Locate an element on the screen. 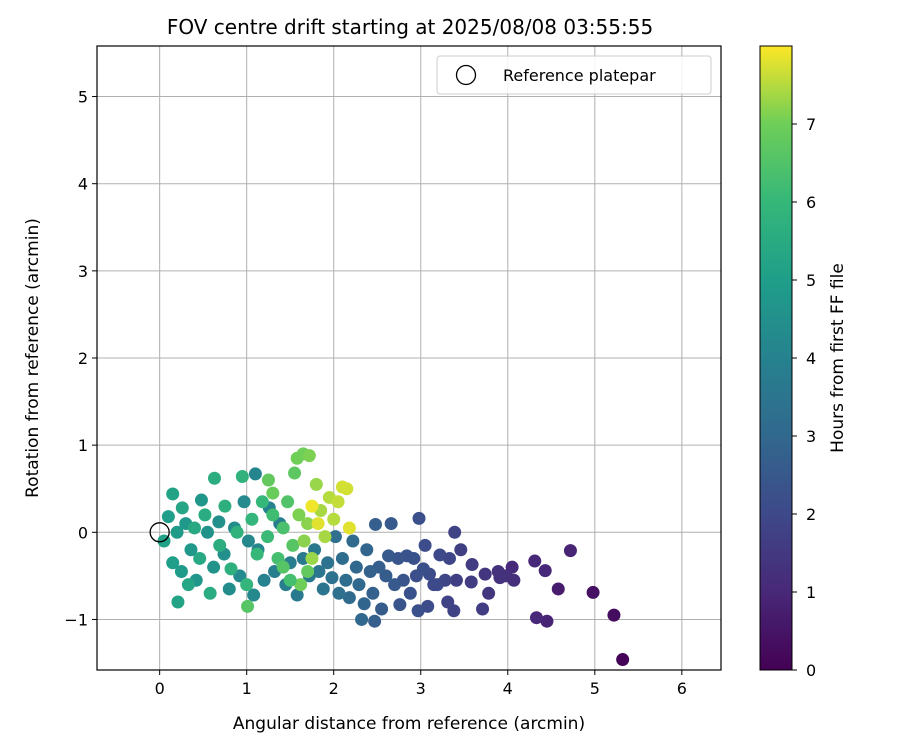  colorbar-tick-label: 7 is located at coordinates (811, 124).